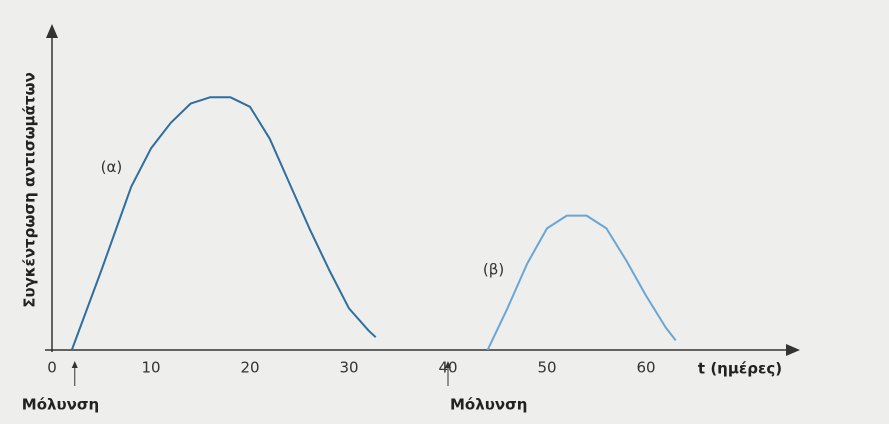  Describe the element at coordinates (645, 368) in the screenshot. I see `x-tick-label: 60` at that location.